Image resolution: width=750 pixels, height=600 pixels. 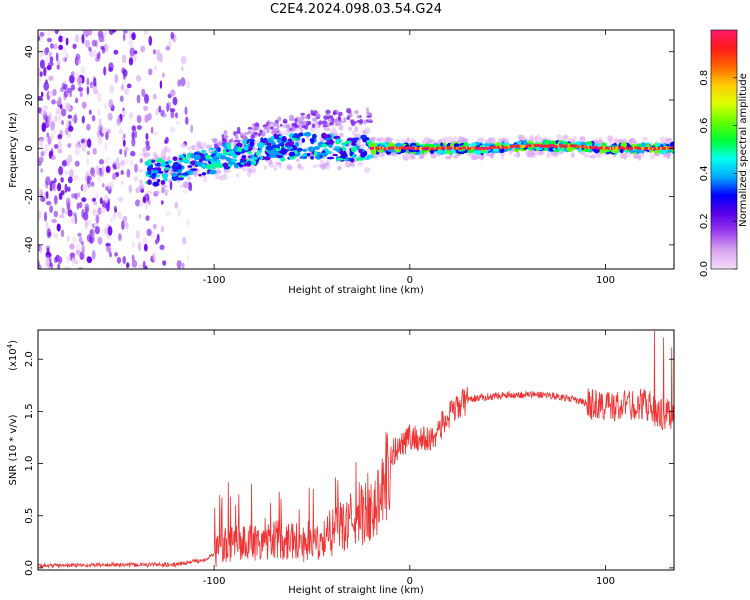 What do you see at coordinates (13, 150) in the screenshot?
I see `spectrogram-y-axis-label: Frequency (Hz)` at bounding box center [13, 150].